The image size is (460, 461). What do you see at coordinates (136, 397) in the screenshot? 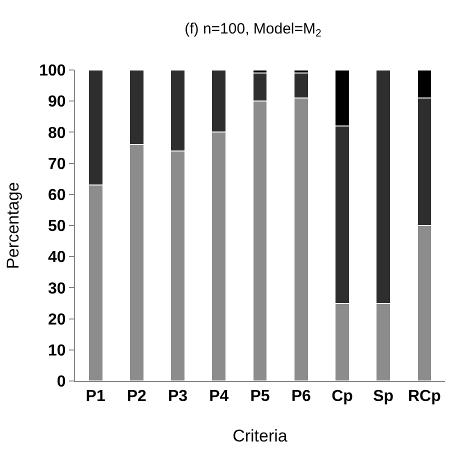
I see `x-tick-label: P2` at bounding box center [136, 397].